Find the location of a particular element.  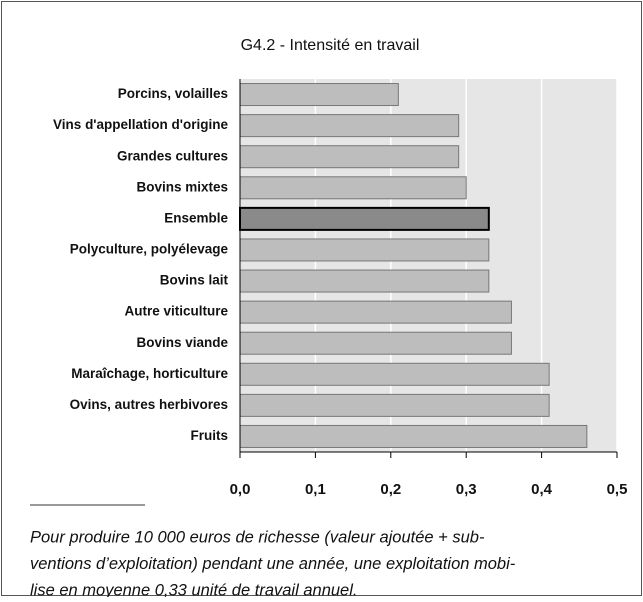

y-tick-label: Bovins viande is located at coordinates (182, 342).